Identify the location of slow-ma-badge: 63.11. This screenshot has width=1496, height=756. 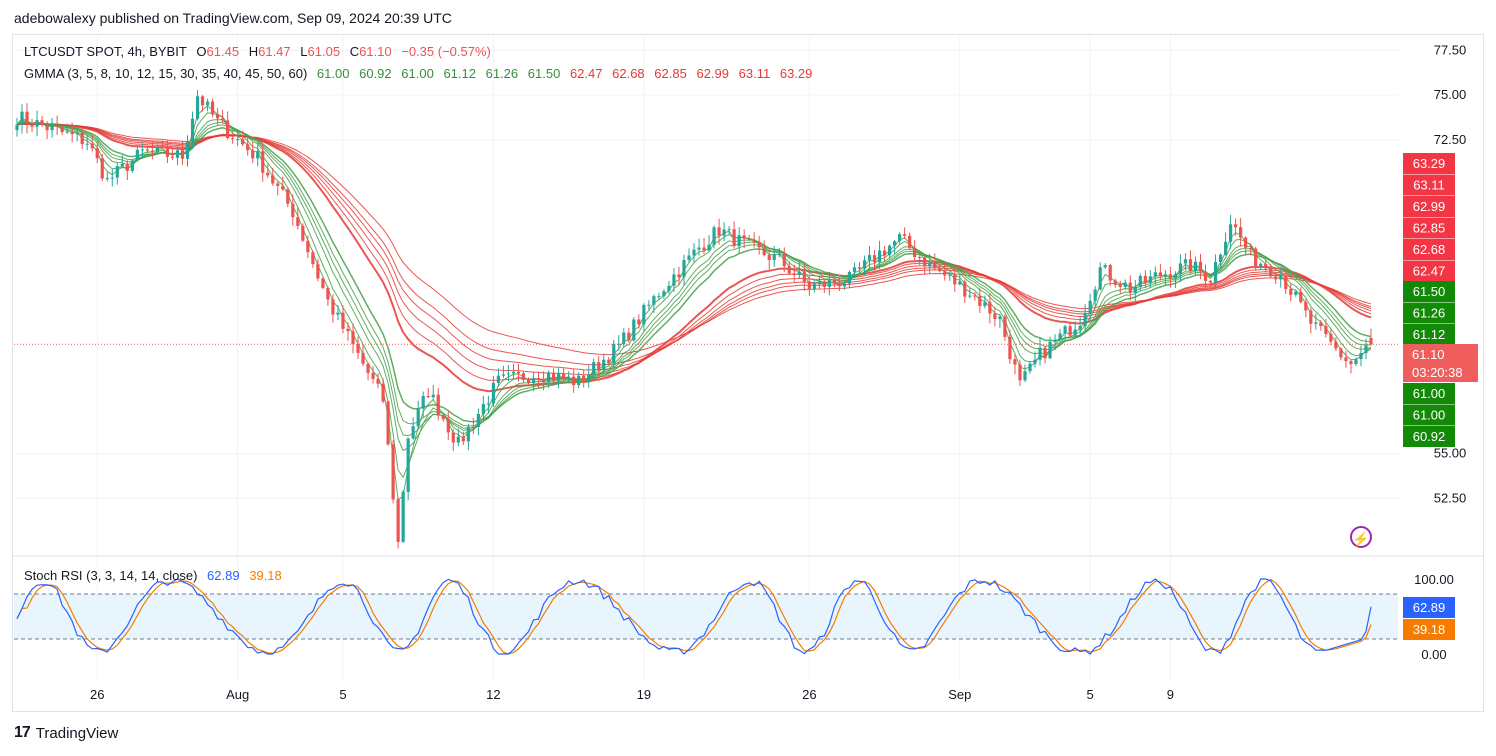
(1429, 185).